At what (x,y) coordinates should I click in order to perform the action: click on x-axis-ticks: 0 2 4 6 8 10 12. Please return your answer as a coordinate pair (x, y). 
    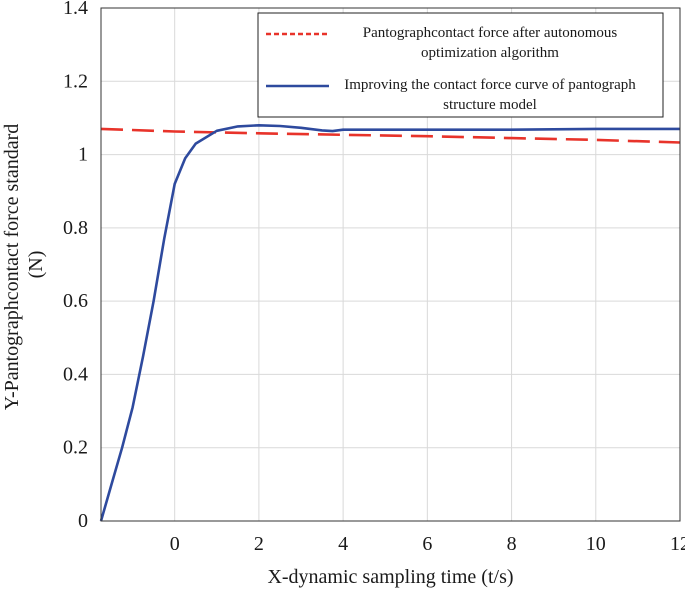
    Looking at the image, I should click on (427, 544).